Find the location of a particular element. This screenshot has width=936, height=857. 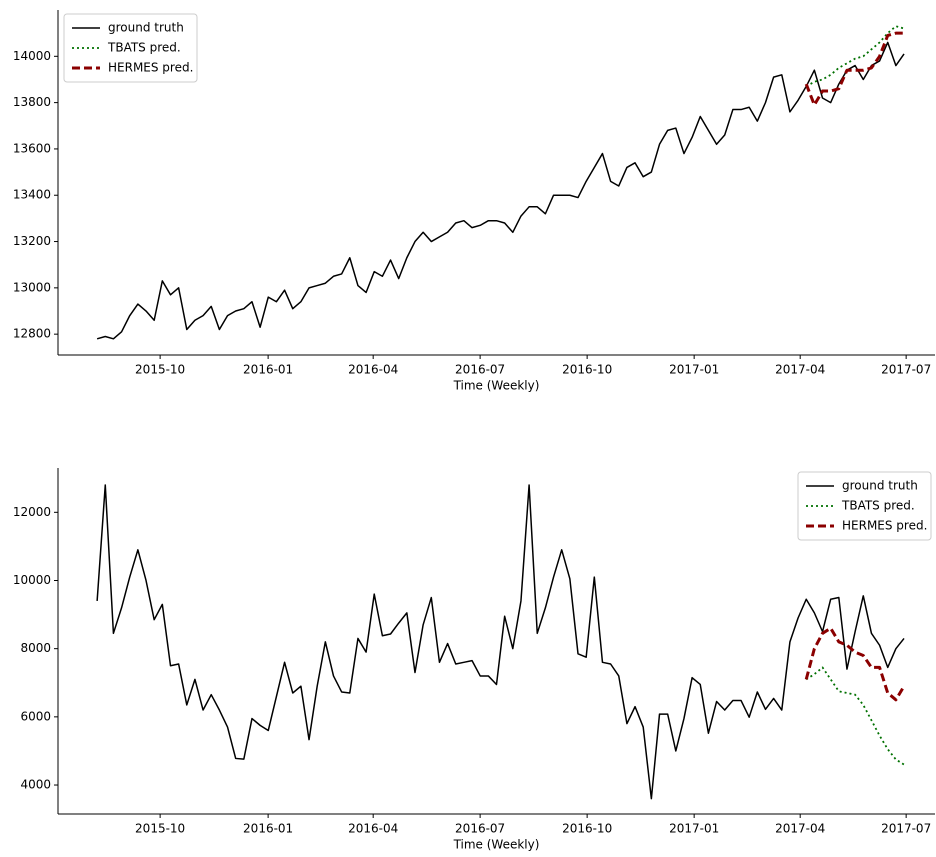

y-tick-label: 8000 is located at coordinates (35, 648).